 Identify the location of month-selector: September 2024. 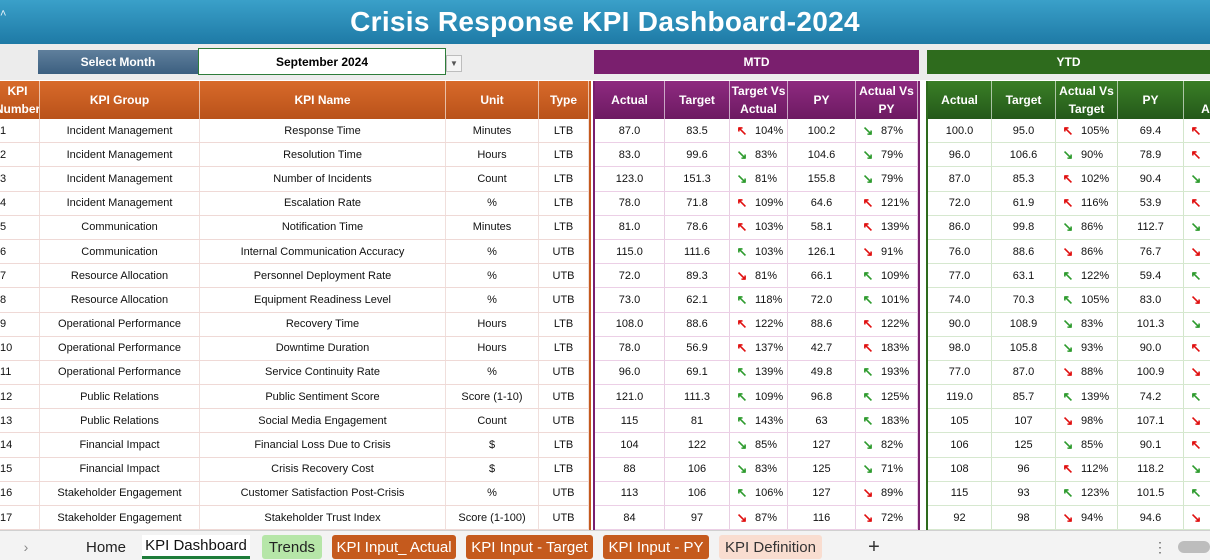
(322, 61).